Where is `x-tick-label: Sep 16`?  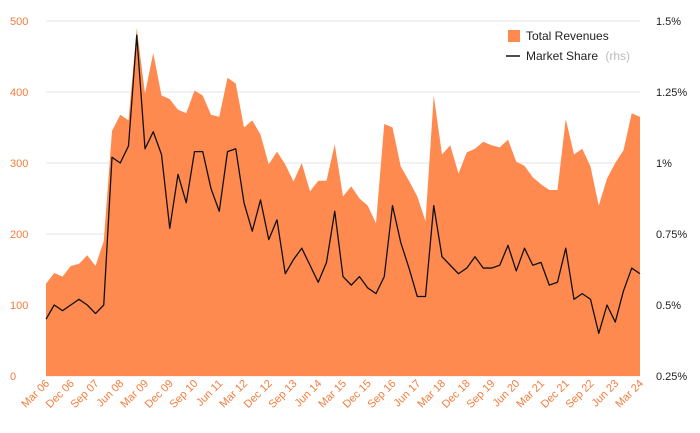
x-tick-label: Sep 16 is located at coordinates (381, 394).